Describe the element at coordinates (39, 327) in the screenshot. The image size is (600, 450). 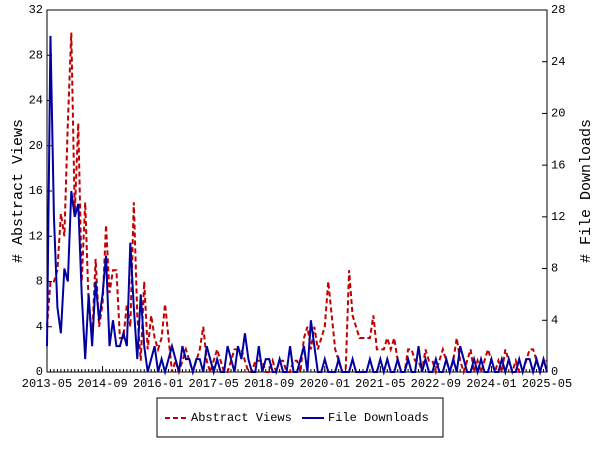
I see `y-tick-label: 4` at that location.